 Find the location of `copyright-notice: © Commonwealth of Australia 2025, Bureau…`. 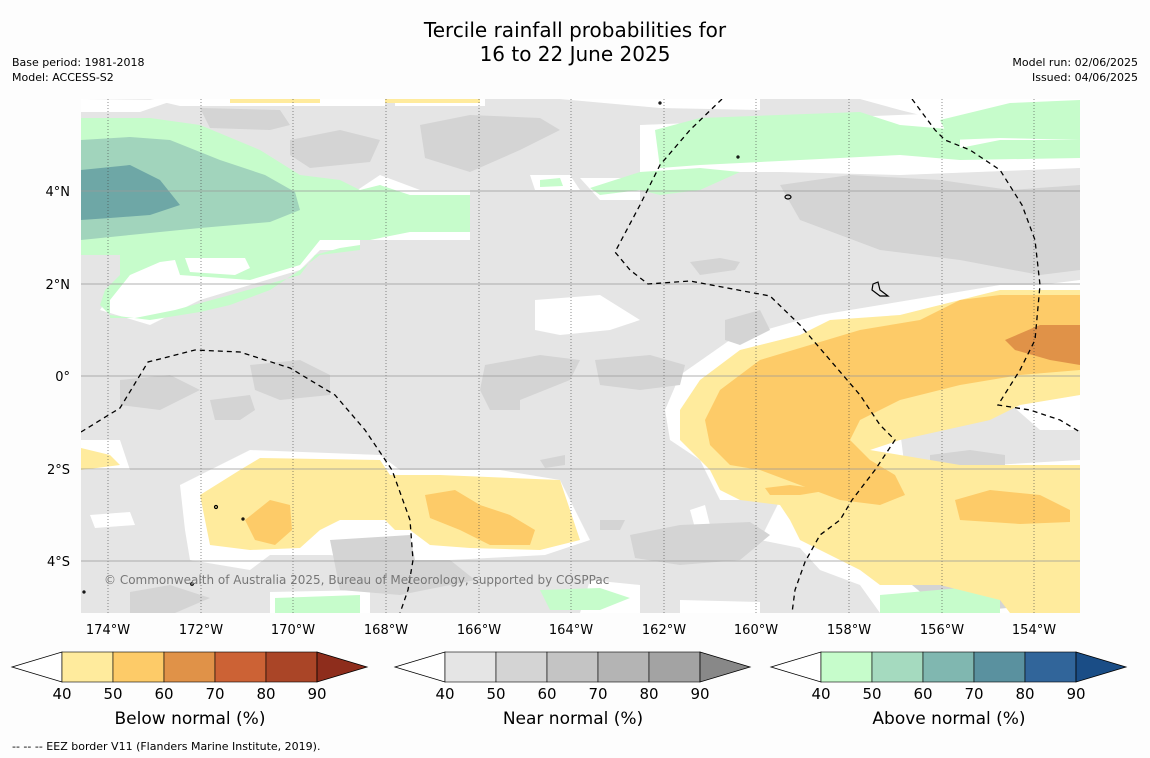

copyright-notice: © Commonwealth of Australia 2025, Bureau… is located at coordinates (356, 580).